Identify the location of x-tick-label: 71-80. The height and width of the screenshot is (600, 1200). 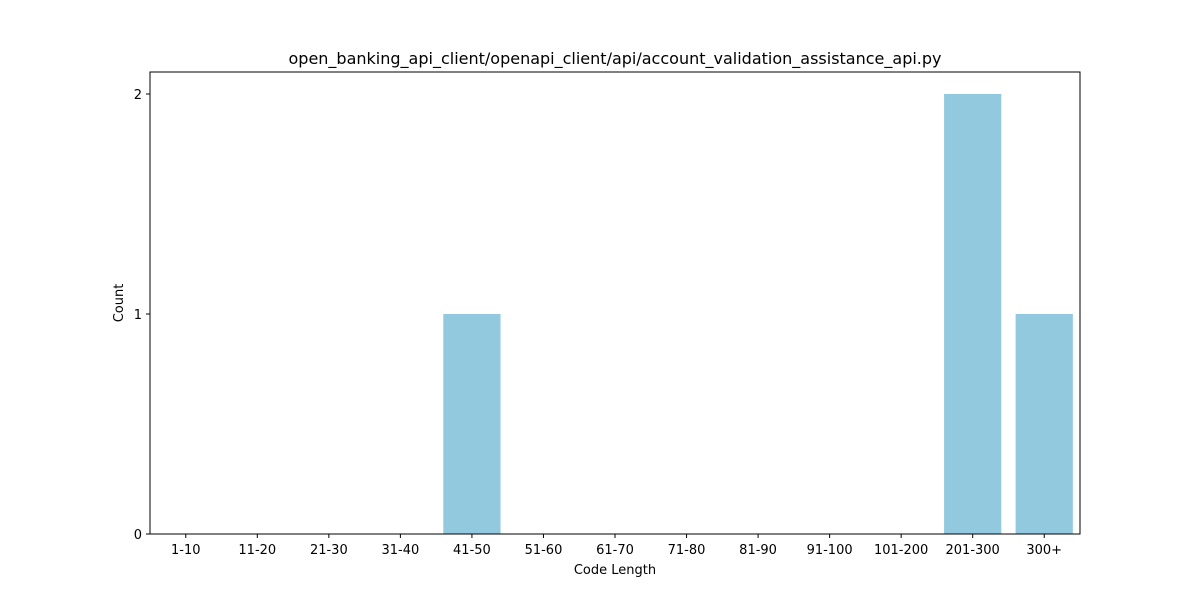
(687, 550).